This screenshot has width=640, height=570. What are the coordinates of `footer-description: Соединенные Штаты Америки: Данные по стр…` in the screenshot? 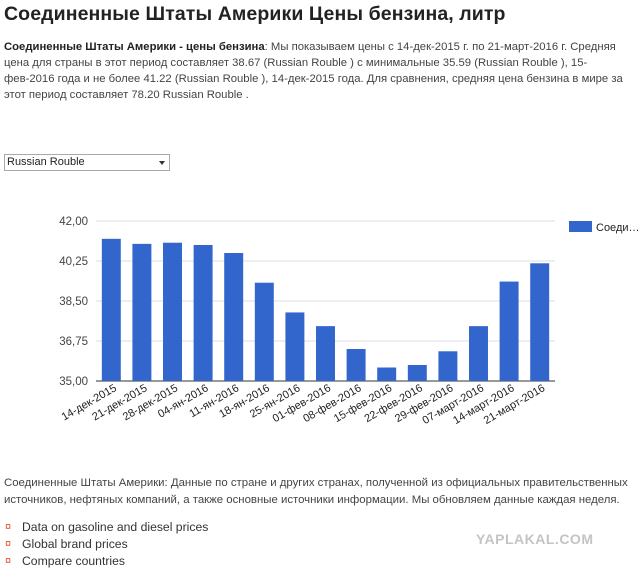 It's located at (316, 491).